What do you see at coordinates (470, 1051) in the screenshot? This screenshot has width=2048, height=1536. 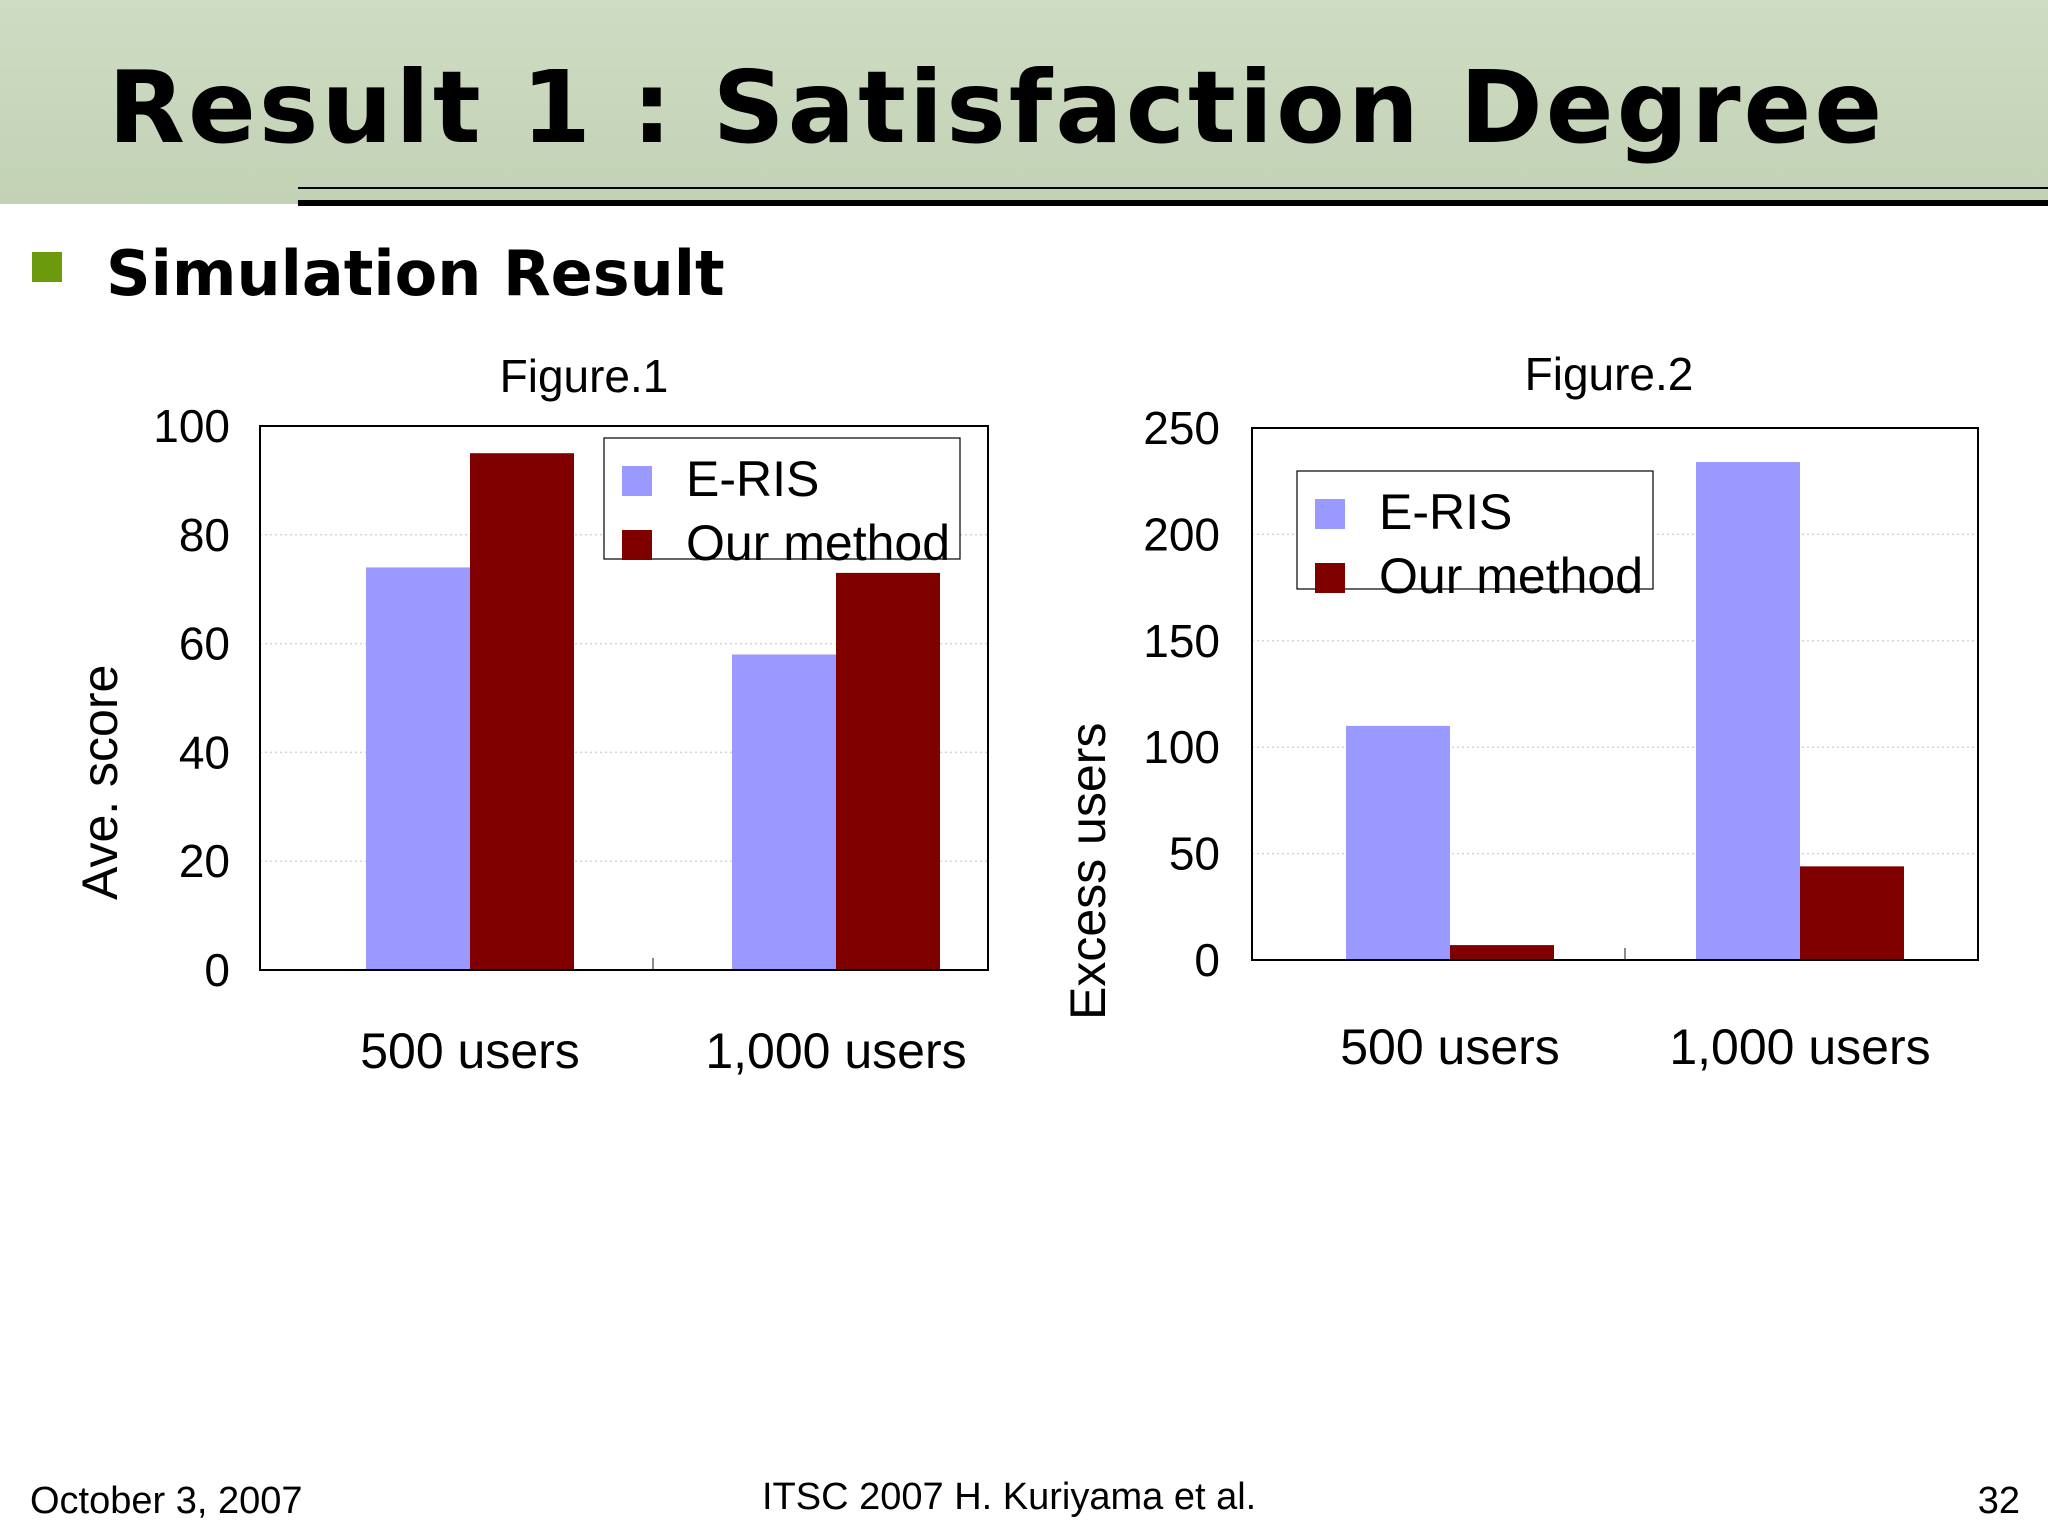 I see `chart-1-category-label: 500 users` at bounding box center [470, 1051].